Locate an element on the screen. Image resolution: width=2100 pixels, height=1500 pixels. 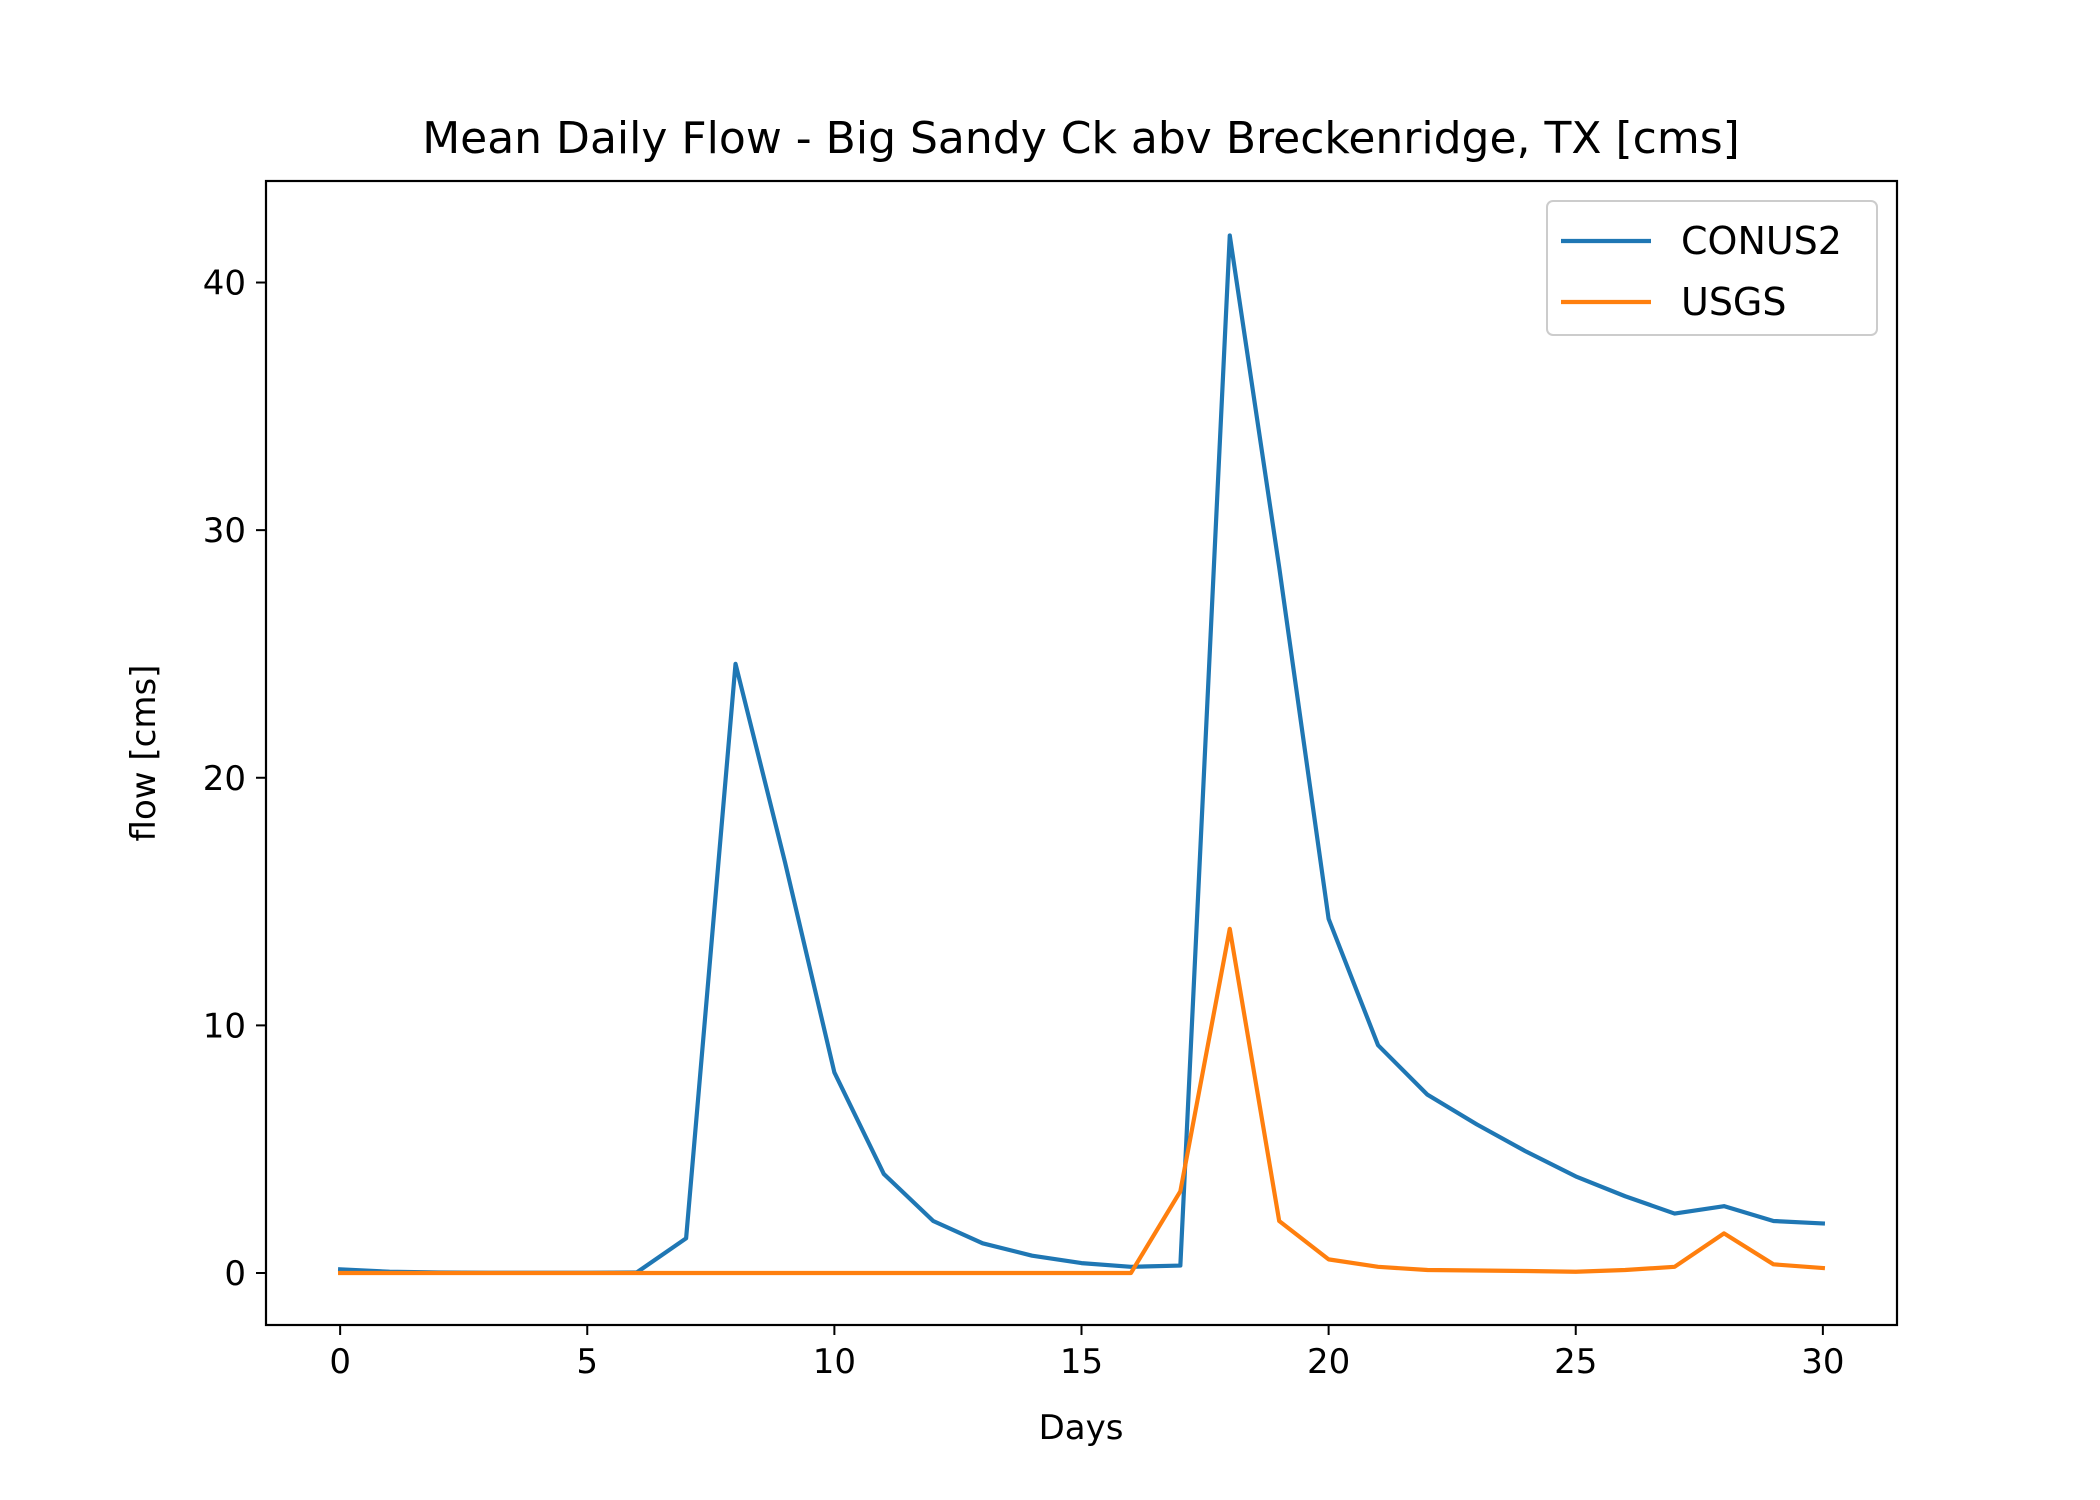
x-tick-label: 20 is located at coordinates (1328, 1362).